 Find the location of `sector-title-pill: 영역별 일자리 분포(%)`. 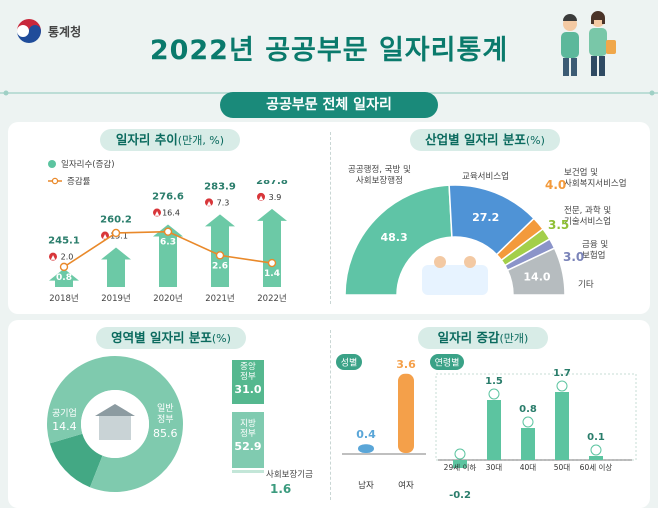

sector-title-pill: 영역별 일자리 분포(%) is located at coordinates (171, 338).